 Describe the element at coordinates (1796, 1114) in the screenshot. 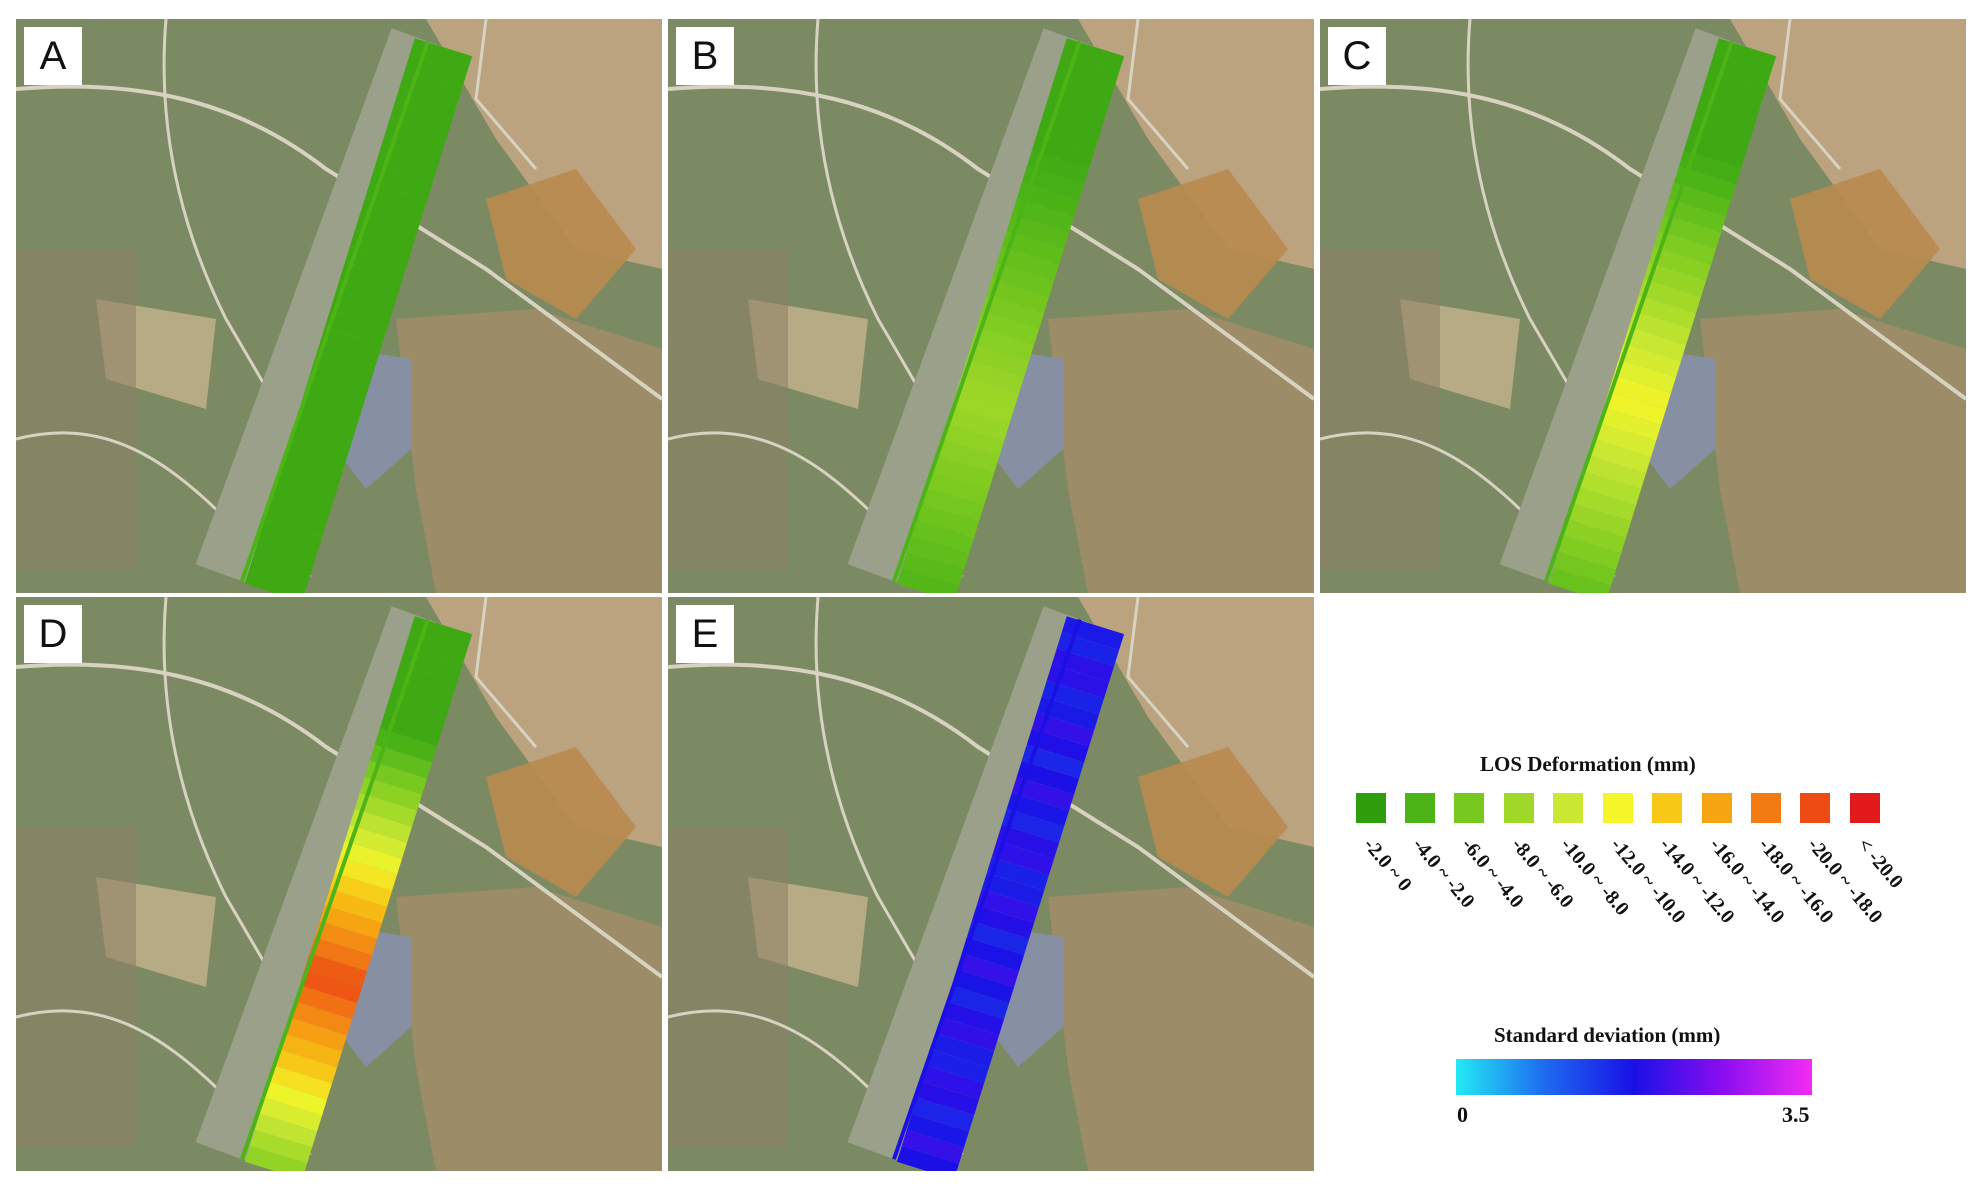

I see `sd-max-label: 3.5` at that location.